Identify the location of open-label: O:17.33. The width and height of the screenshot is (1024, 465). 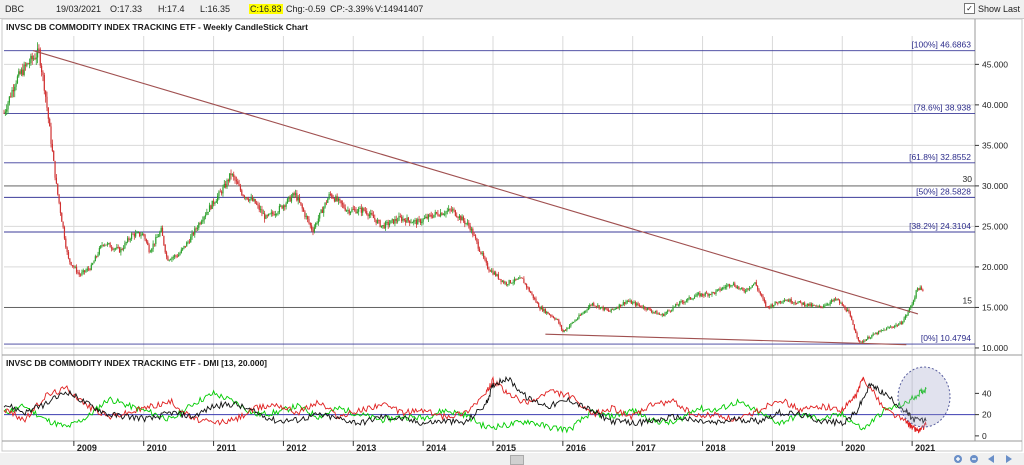
(126, 9).